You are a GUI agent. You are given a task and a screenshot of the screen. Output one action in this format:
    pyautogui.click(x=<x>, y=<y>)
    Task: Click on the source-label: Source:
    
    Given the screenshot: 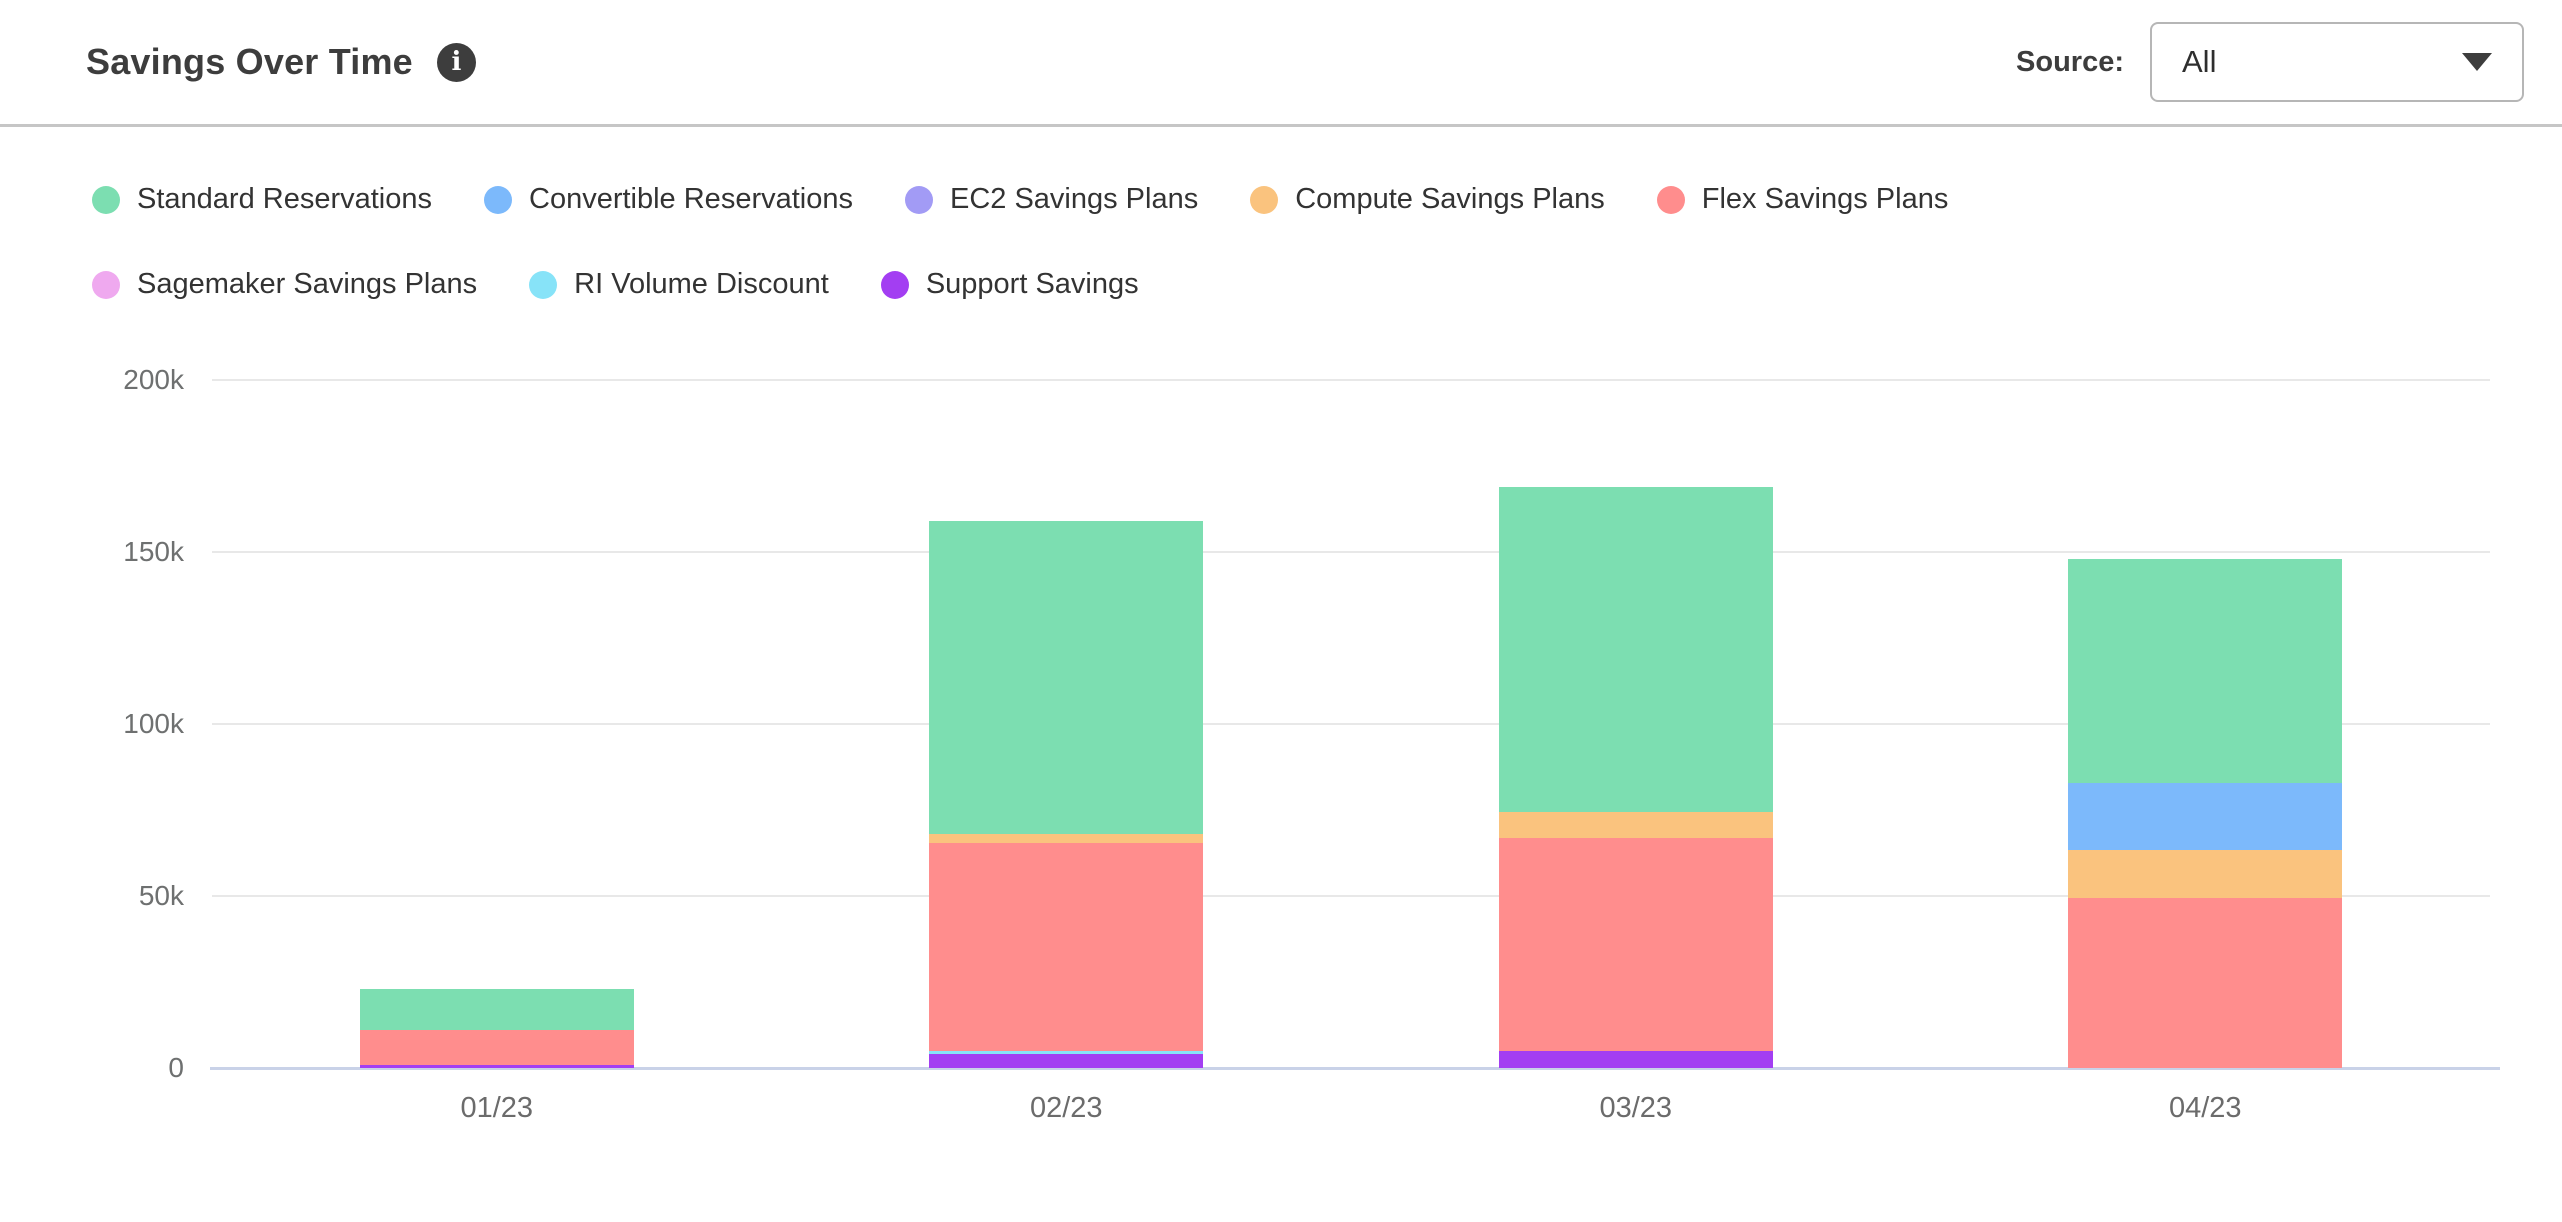 What is the action you would take?
    pyautogui.click(x=2070, y=61)
    